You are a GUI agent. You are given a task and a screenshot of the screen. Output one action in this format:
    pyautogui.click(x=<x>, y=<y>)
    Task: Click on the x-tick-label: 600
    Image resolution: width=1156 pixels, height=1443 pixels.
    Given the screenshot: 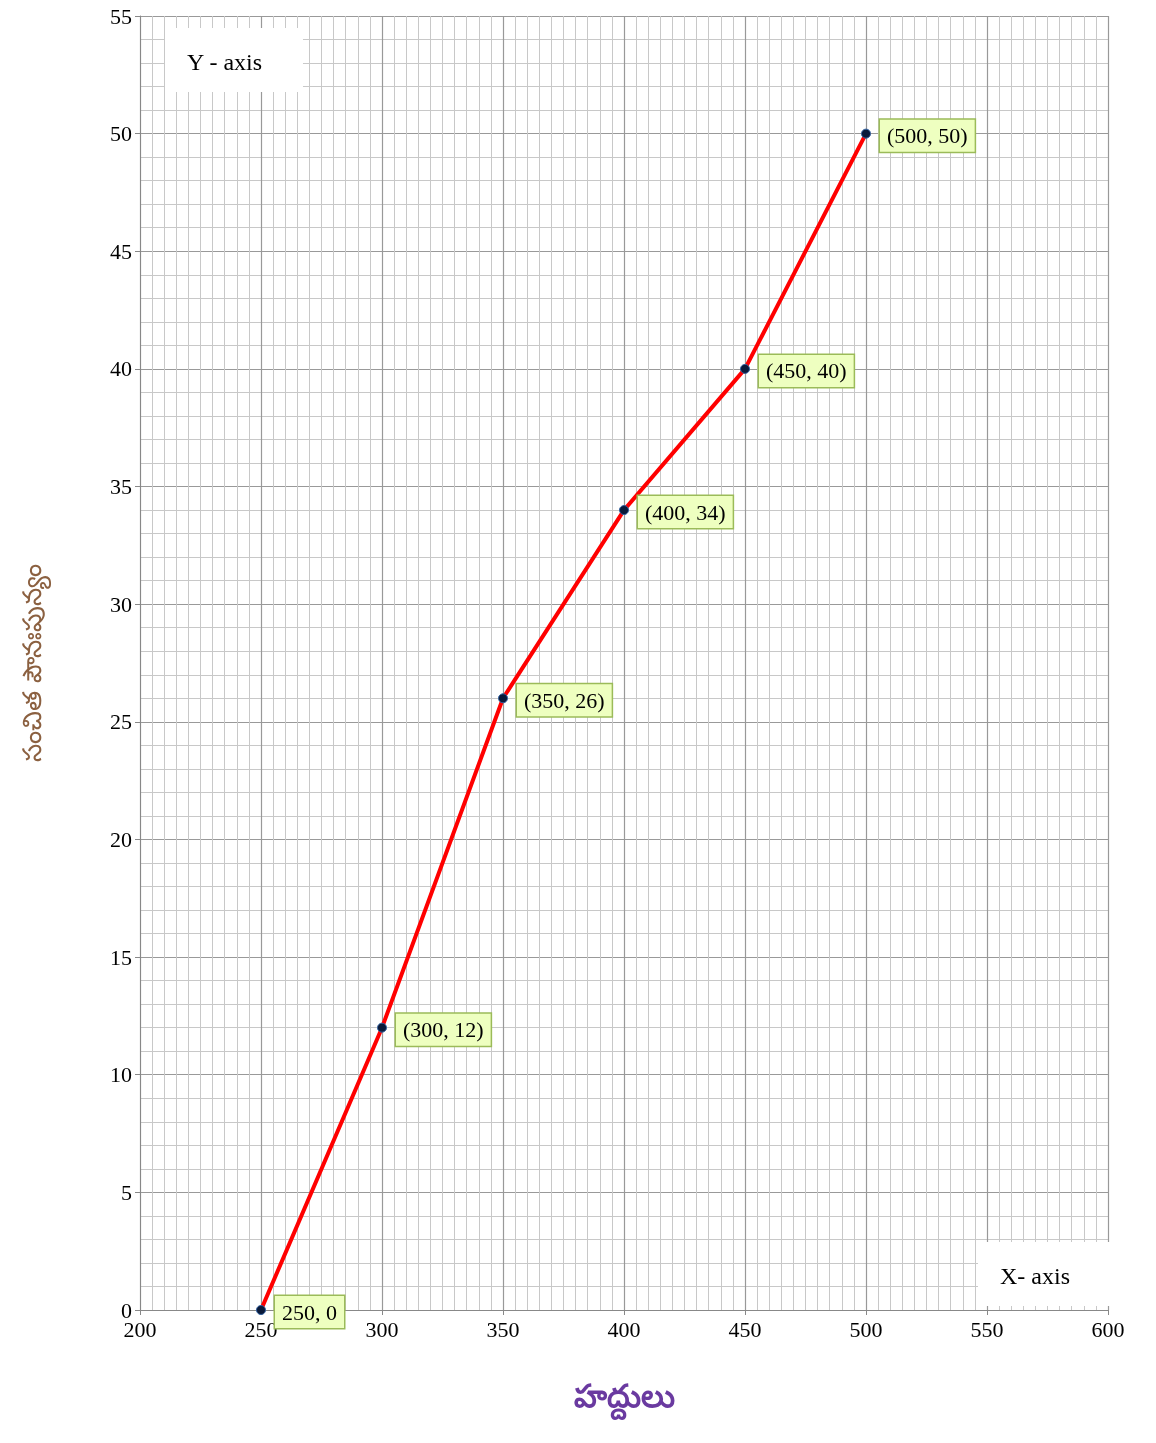 What is the action you would take?
    pyautogui.click(x=1108, y=1329)
    